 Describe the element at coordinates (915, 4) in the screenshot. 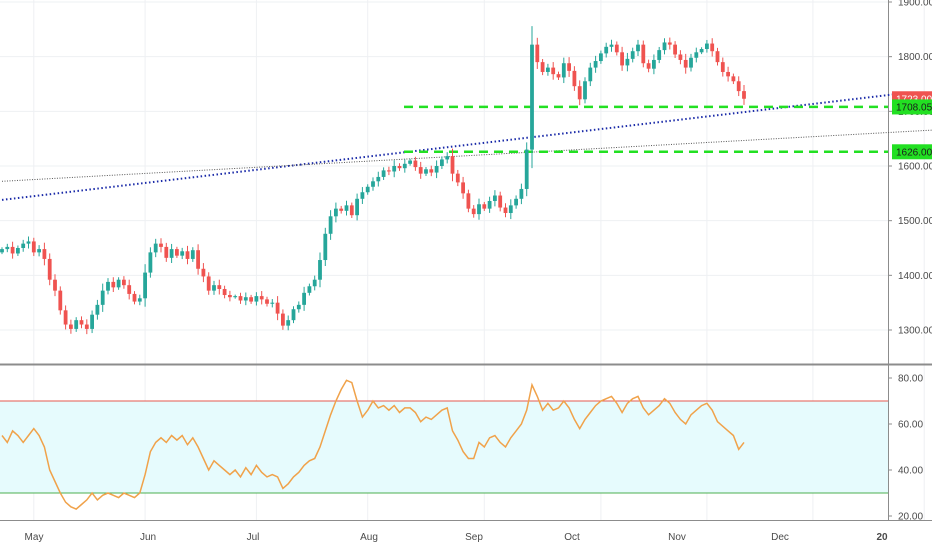

I see `price-tick-label: 1900.00` at that location.